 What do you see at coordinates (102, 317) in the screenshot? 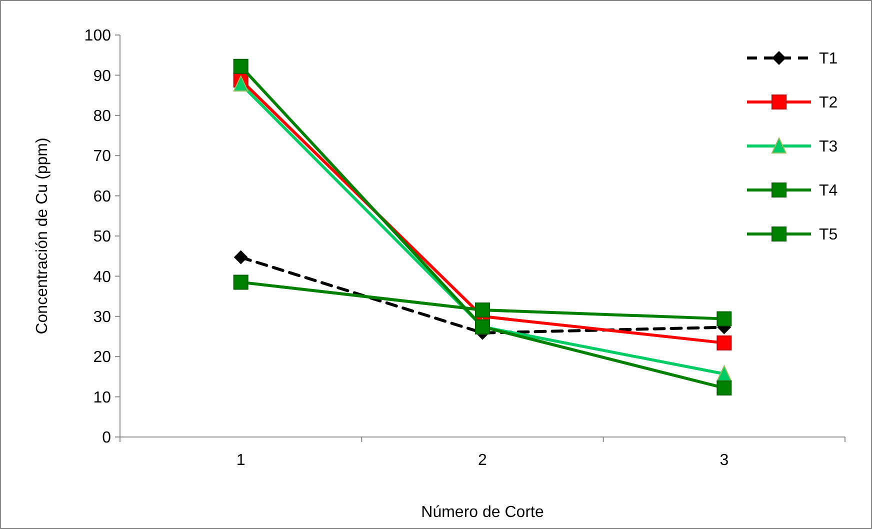
I see `y-tick-label: 30` at bounding box center [102, 317].